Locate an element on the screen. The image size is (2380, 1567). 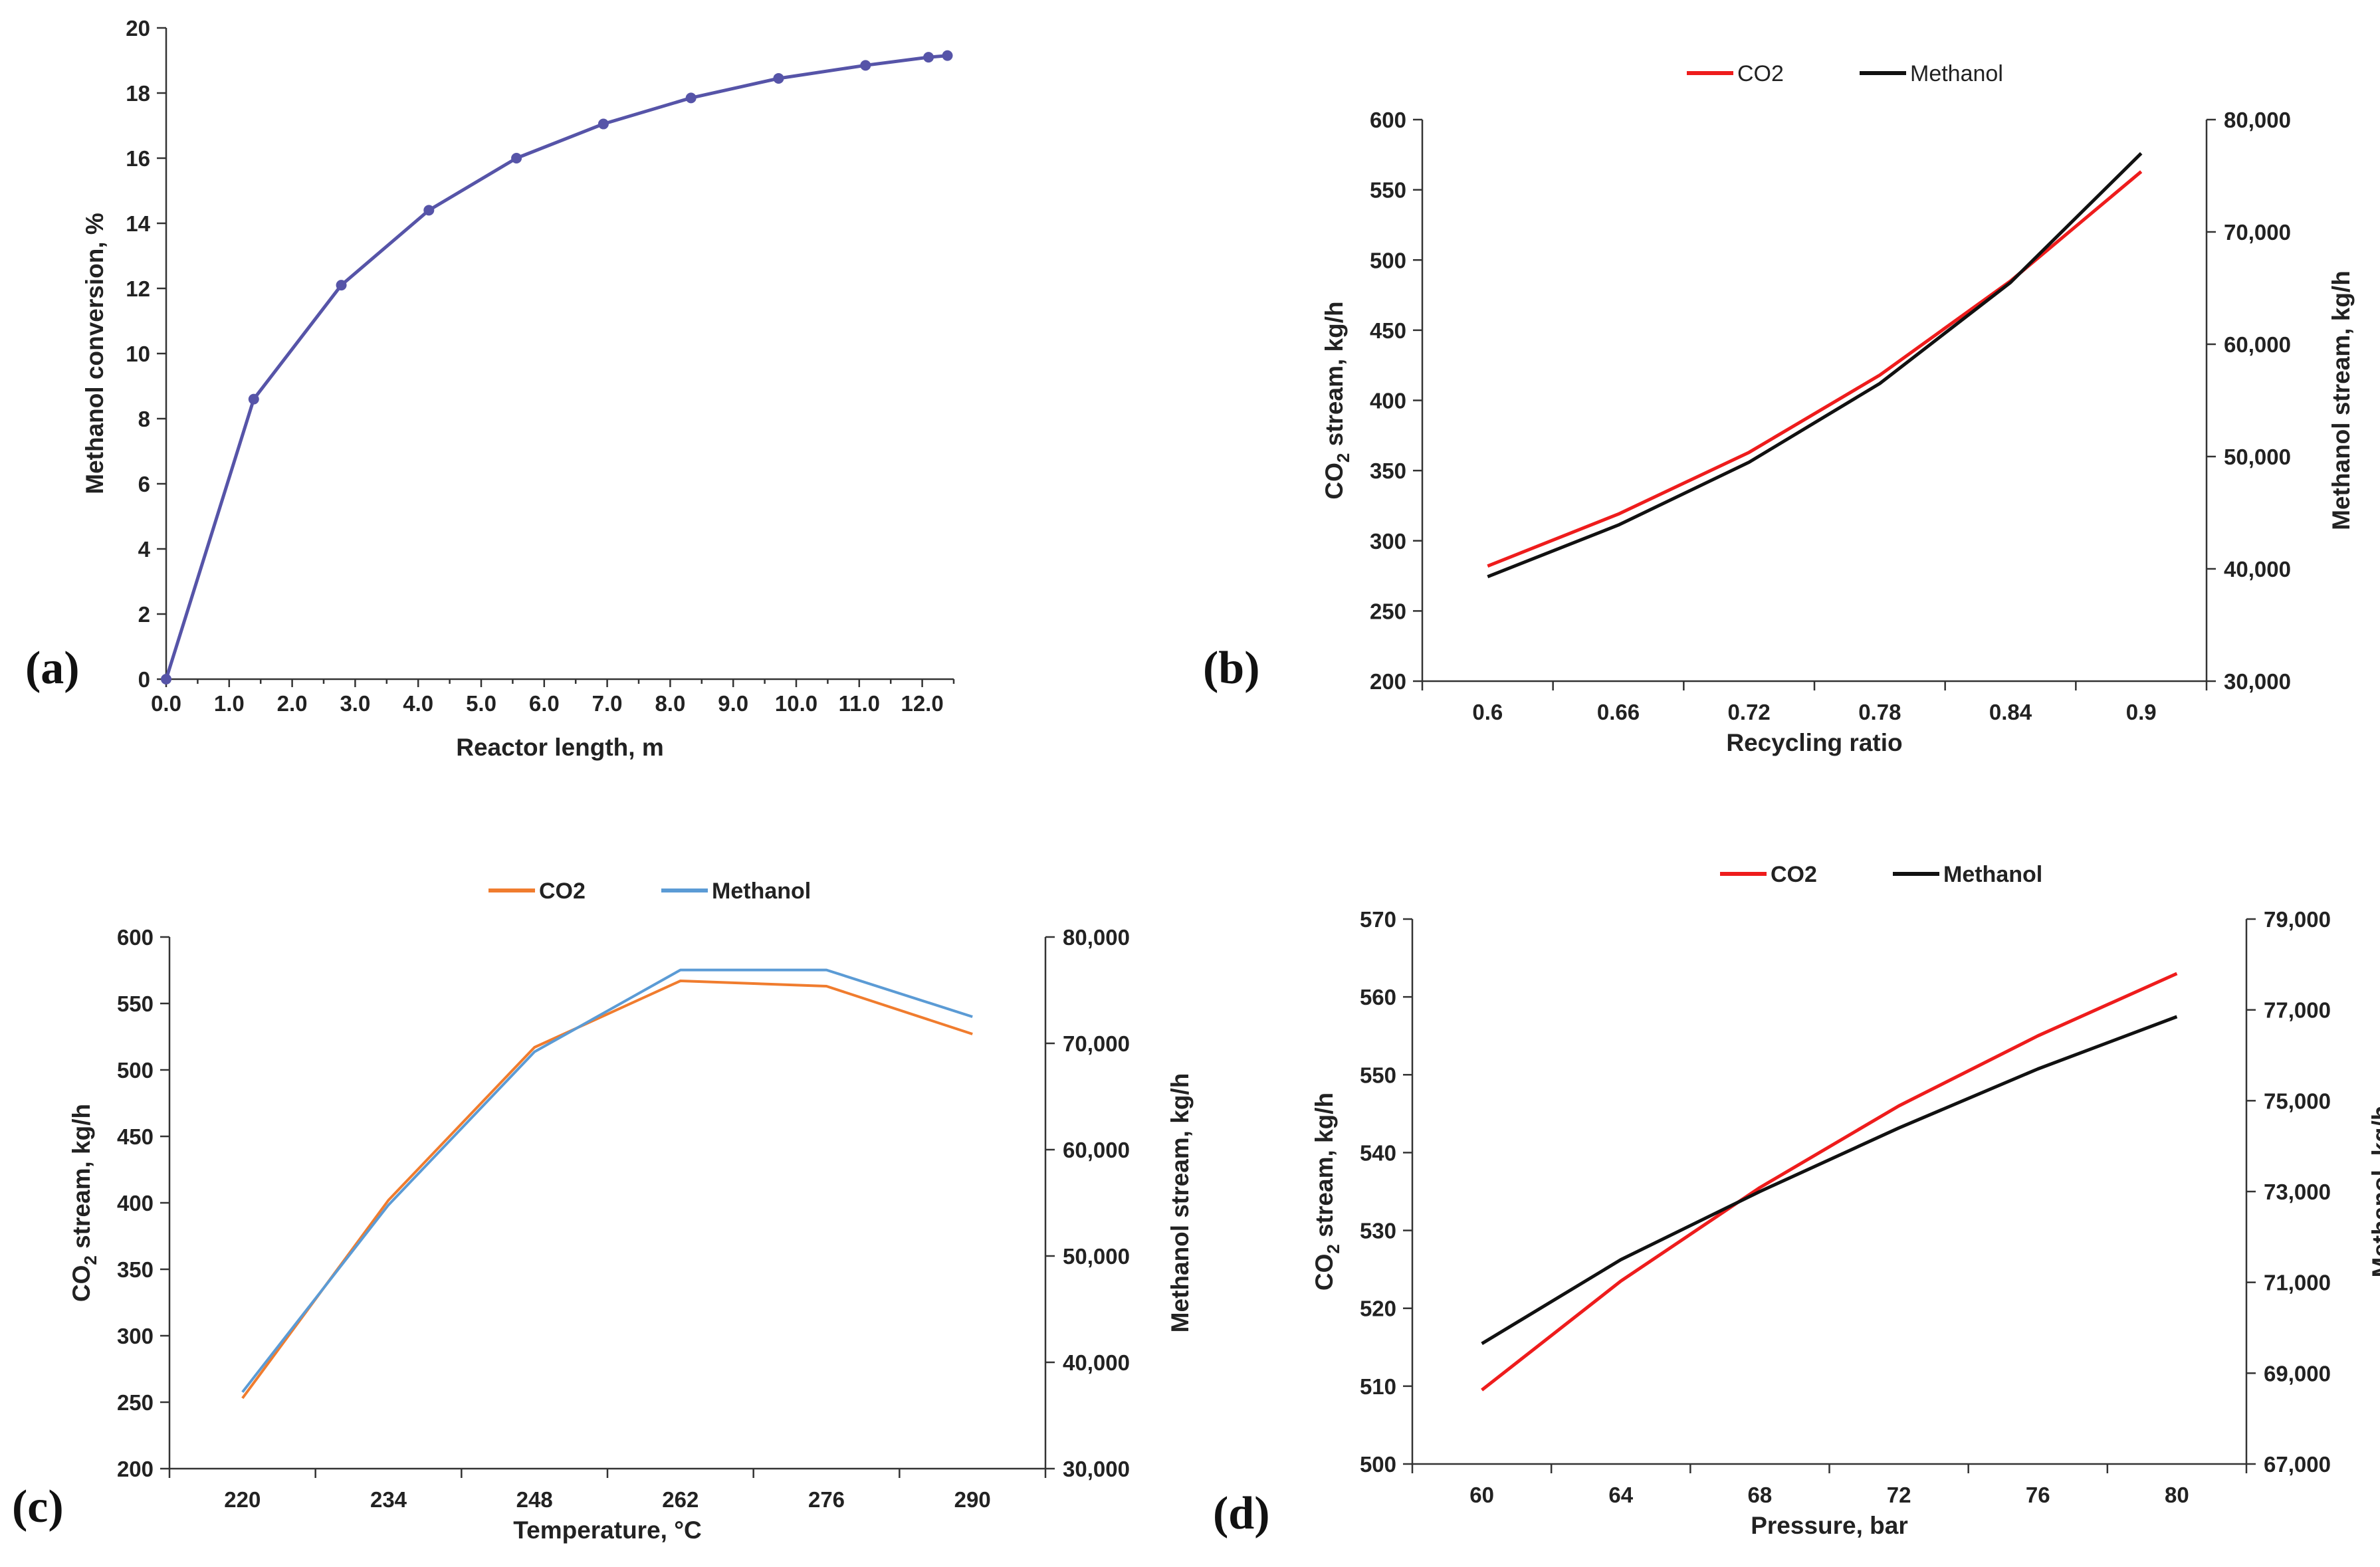
series-line-methanol-conversion is located at coordinates (556, 367).